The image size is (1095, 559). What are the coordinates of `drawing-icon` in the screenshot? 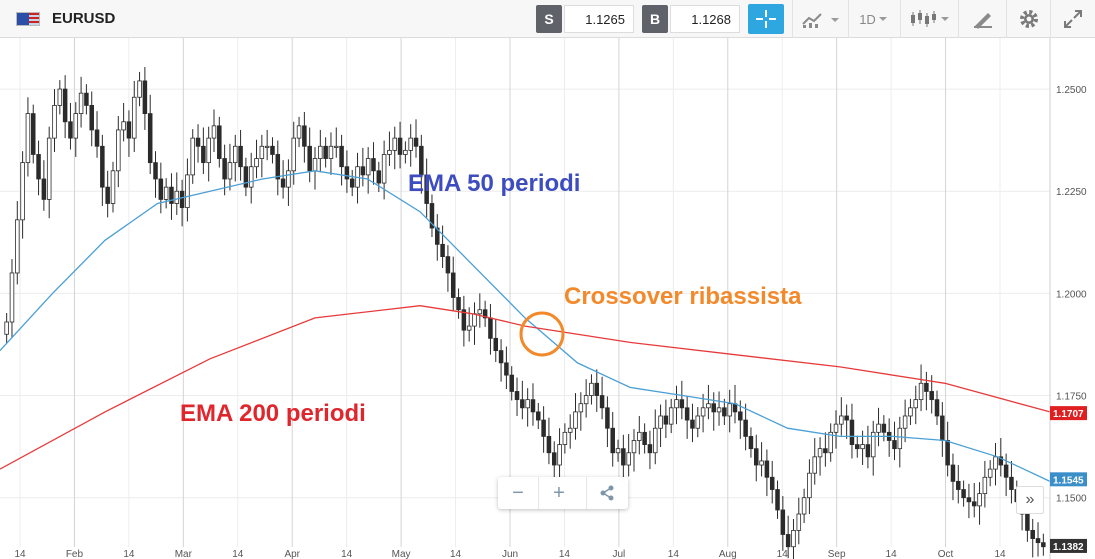 It's located at (982, 21).